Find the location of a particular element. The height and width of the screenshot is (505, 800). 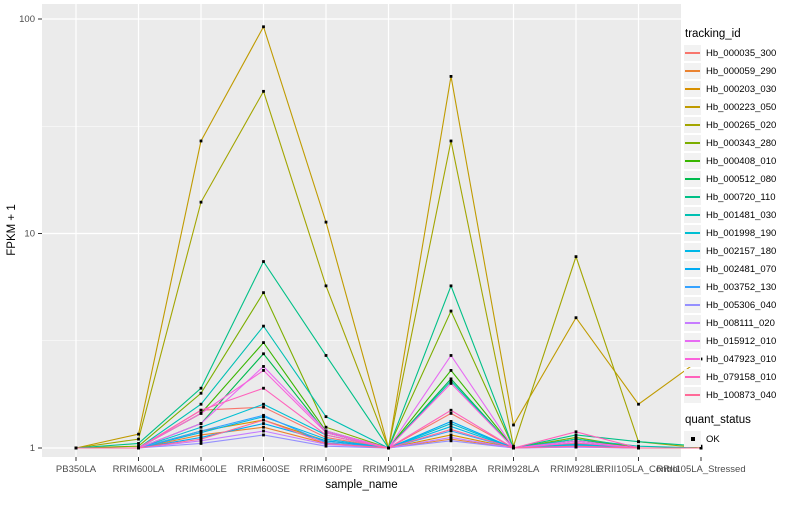

legend-item-label: Hb_079158_010 is located at coordinates (741, 377).